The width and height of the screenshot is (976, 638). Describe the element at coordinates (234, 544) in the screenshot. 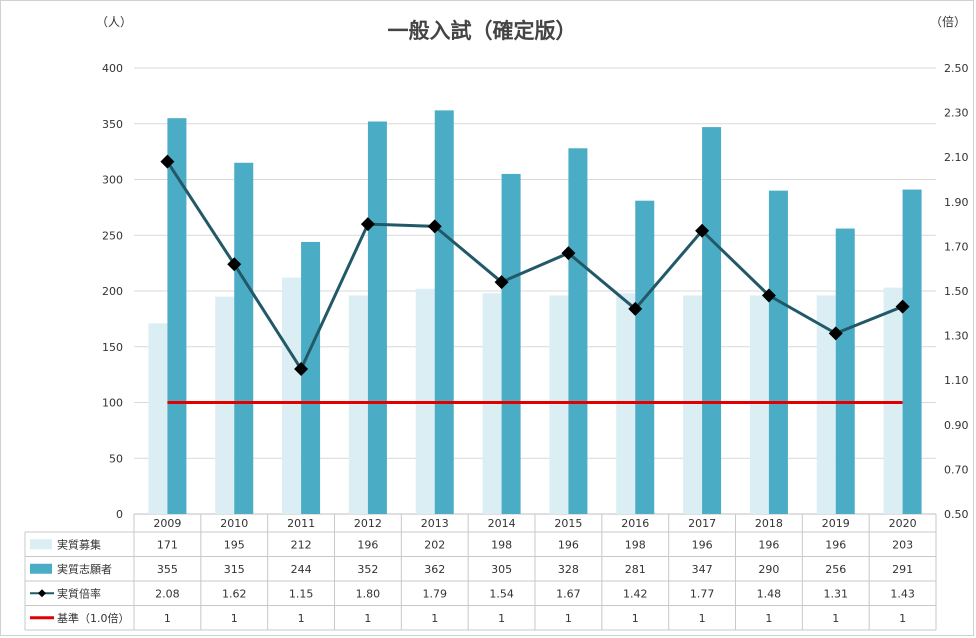

I see `data-label: 195` at that location.